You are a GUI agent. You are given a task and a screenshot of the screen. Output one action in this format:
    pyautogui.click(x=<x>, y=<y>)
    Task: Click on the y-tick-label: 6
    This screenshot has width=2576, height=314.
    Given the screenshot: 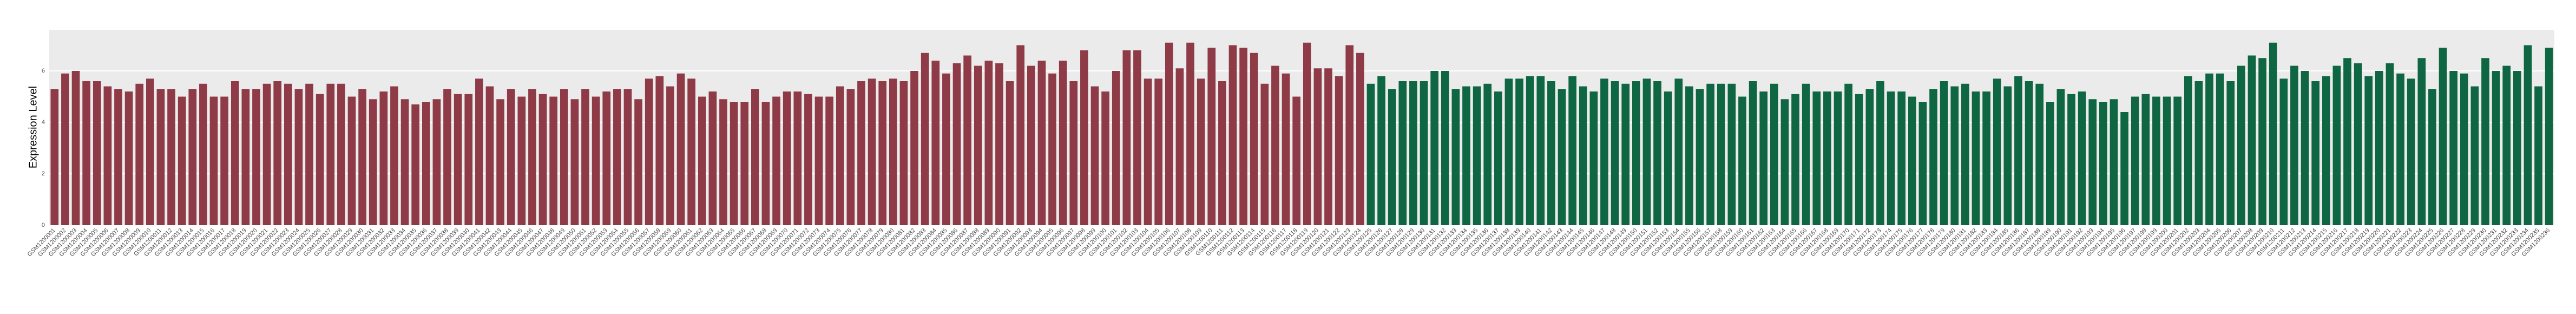 What is the action you would take?
    pyautogui.click(x=43, y=71)
    